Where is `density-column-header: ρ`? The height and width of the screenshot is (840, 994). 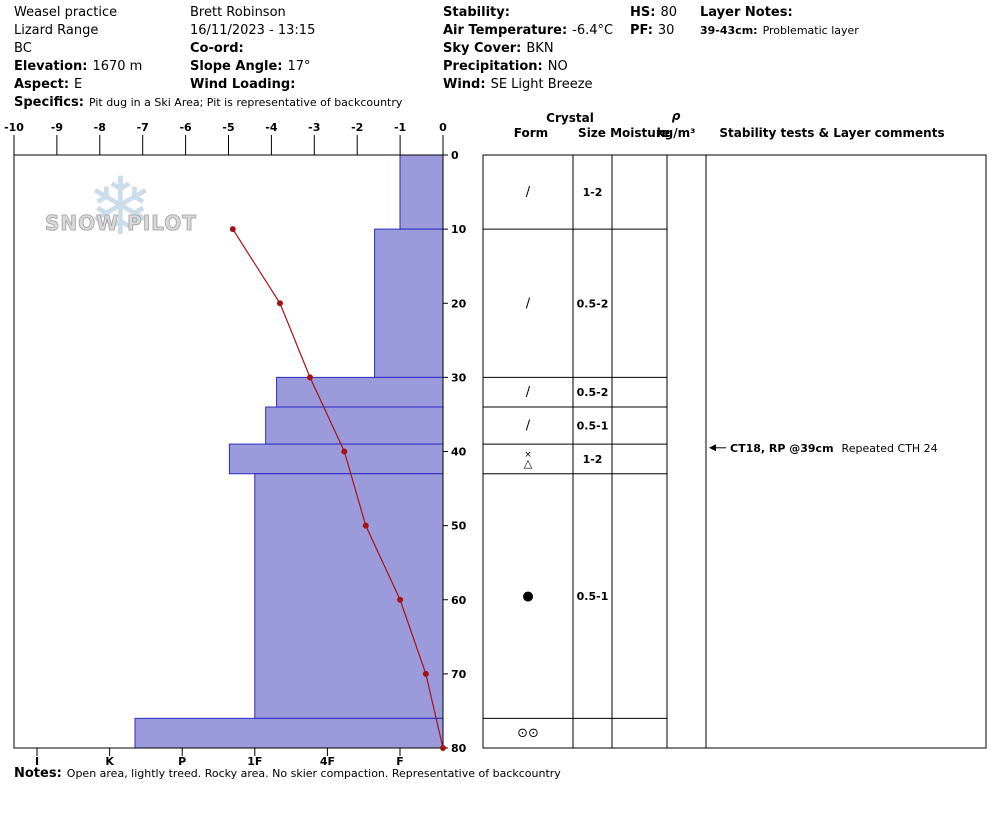
density-column-header: ρ is located at coordinates (676, 116).